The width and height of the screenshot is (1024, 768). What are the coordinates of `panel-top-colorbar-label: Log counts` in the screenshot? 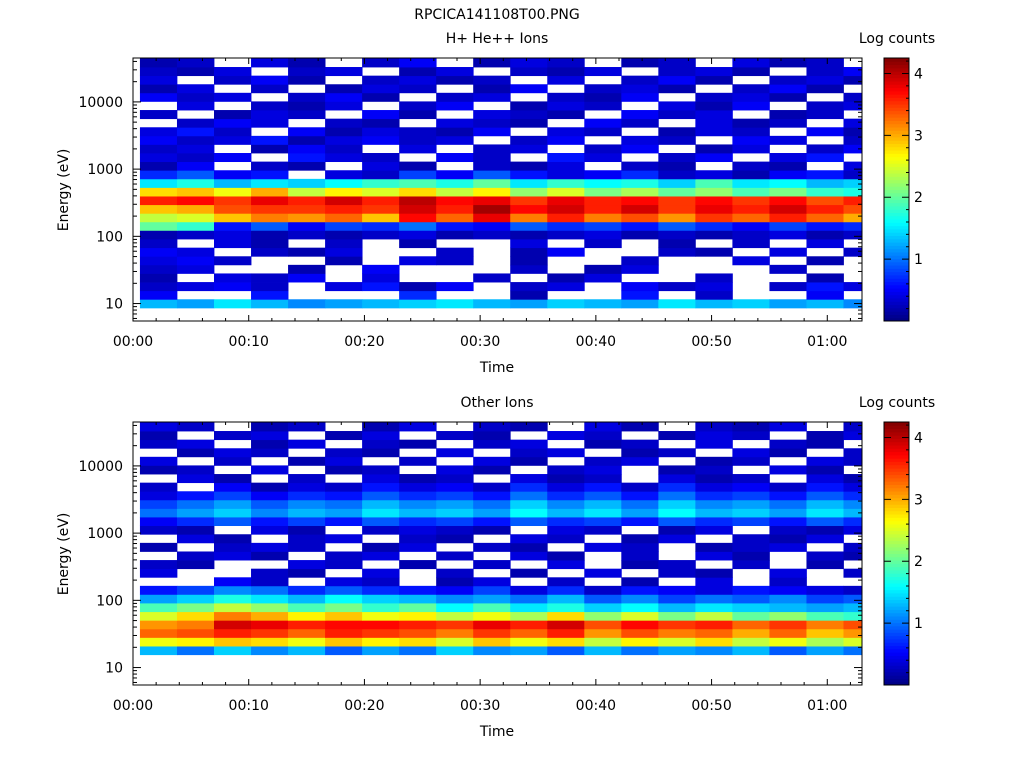 It's located at (897, 39).